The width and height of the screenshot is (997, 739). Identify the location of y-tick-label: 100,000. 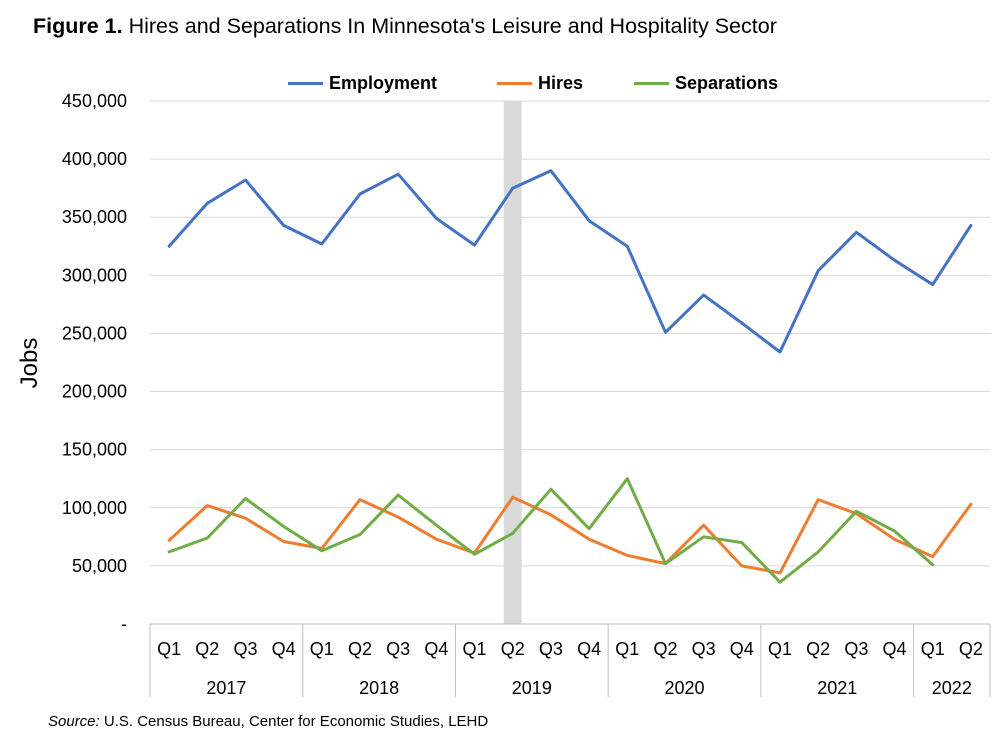
(94, 508).